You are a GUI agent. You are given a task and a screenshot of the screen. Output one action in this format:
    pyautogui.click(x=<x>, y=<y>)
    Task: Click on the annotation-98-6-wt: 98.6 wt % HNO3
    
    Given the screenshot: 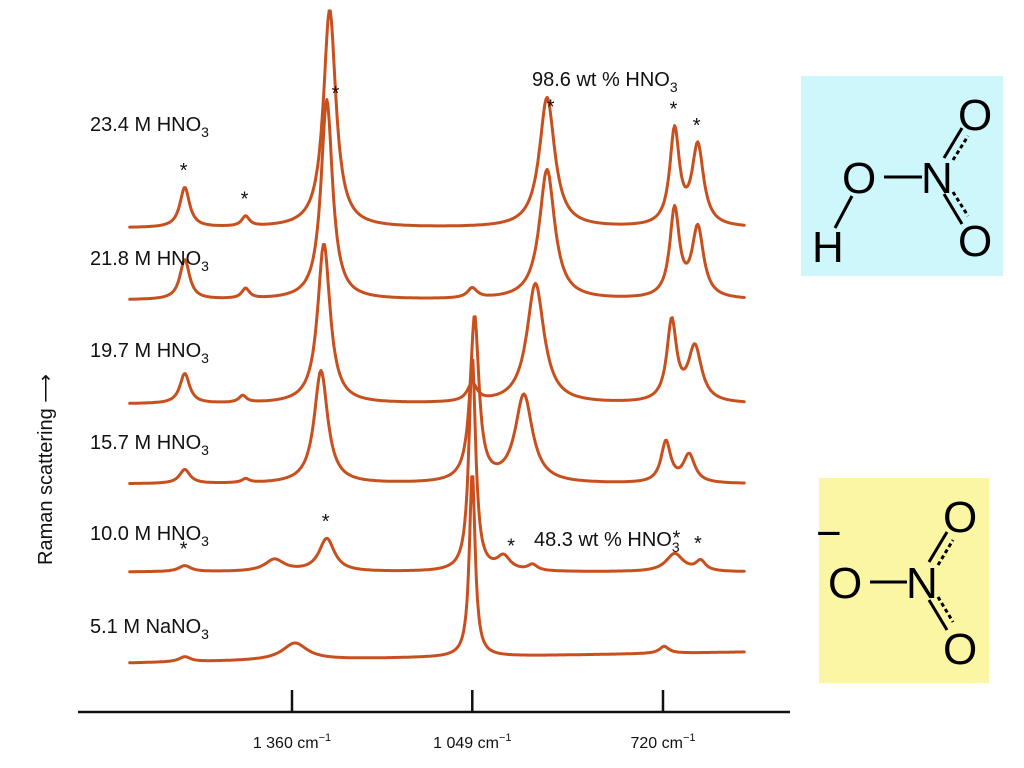 What is the action you would take?
    pyautogui.click(x=605, y=82)
    